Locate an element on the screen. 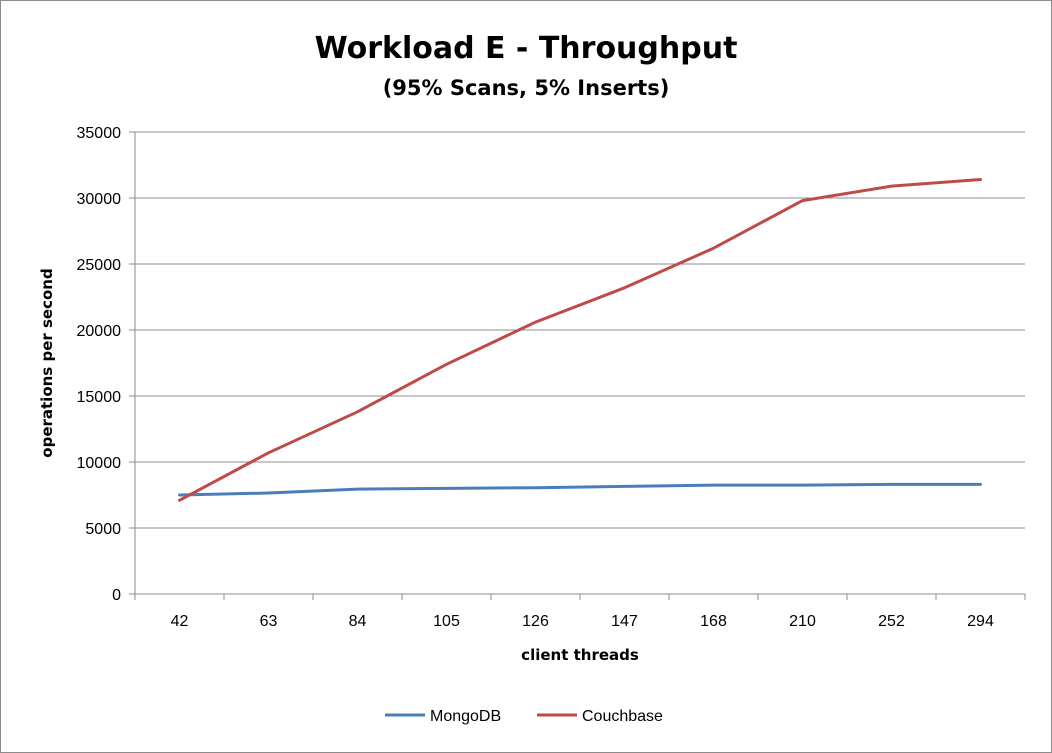  y-axis-label: operations per second is located at coordinates (47, 362).